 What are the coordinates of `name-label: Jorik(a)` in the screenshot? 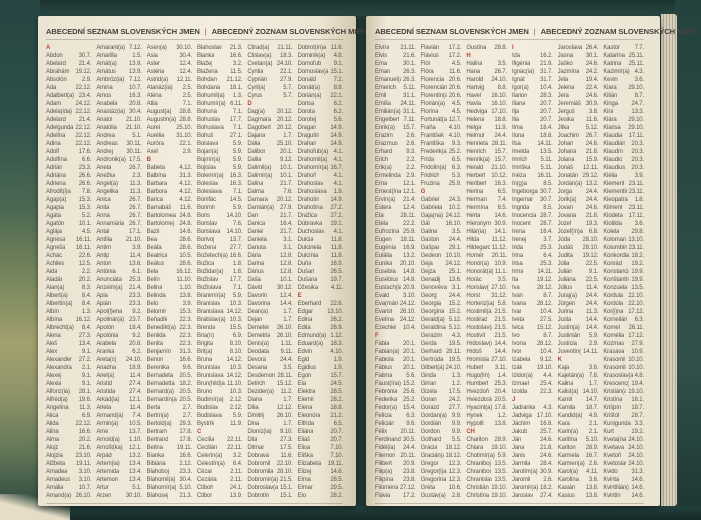 It's located at (567, 200).